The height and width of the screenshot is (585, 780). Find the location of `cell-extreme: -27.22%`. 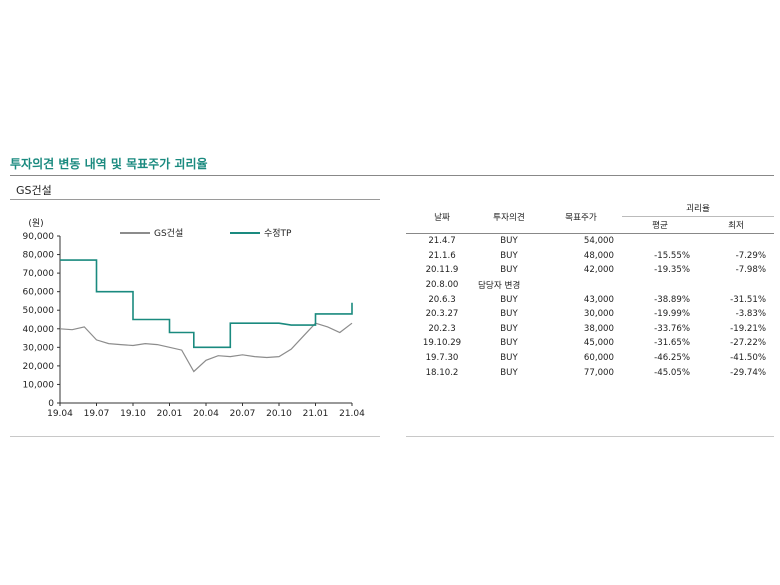

cell-extreme: -27.22% is located at coordinates (748, 343).